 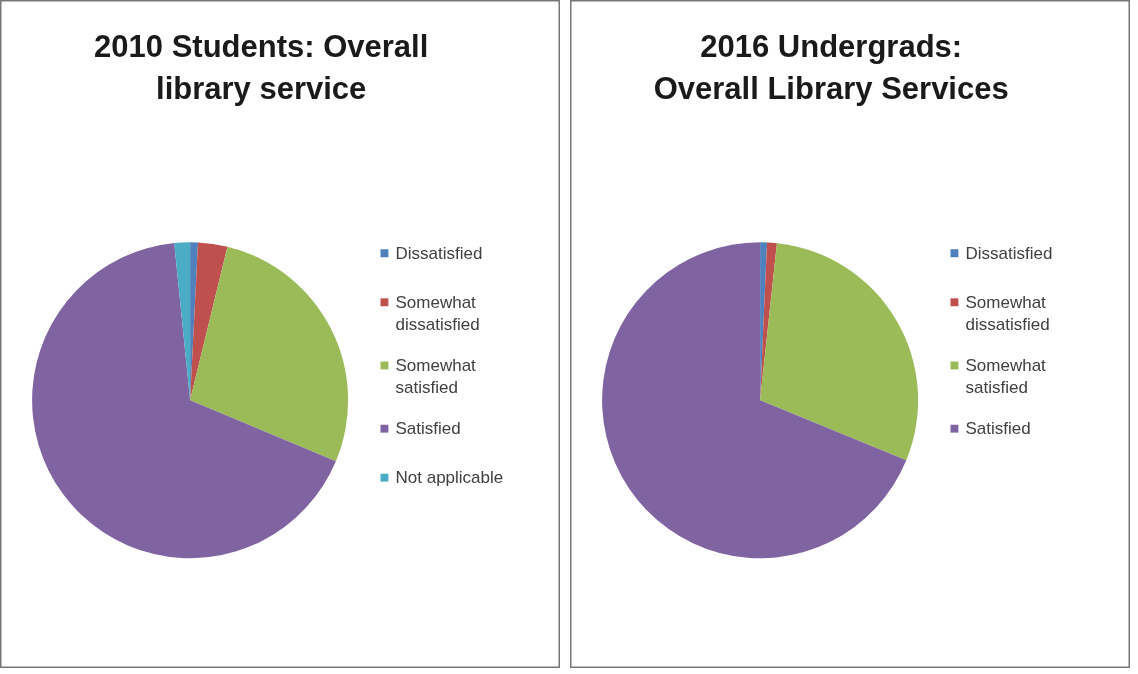 What do you see at coordinates (831, 67) in the screenshot?
I see `chart-title: 2016 Undergrads: Overall Library Services` at bounding box center [831, 67].